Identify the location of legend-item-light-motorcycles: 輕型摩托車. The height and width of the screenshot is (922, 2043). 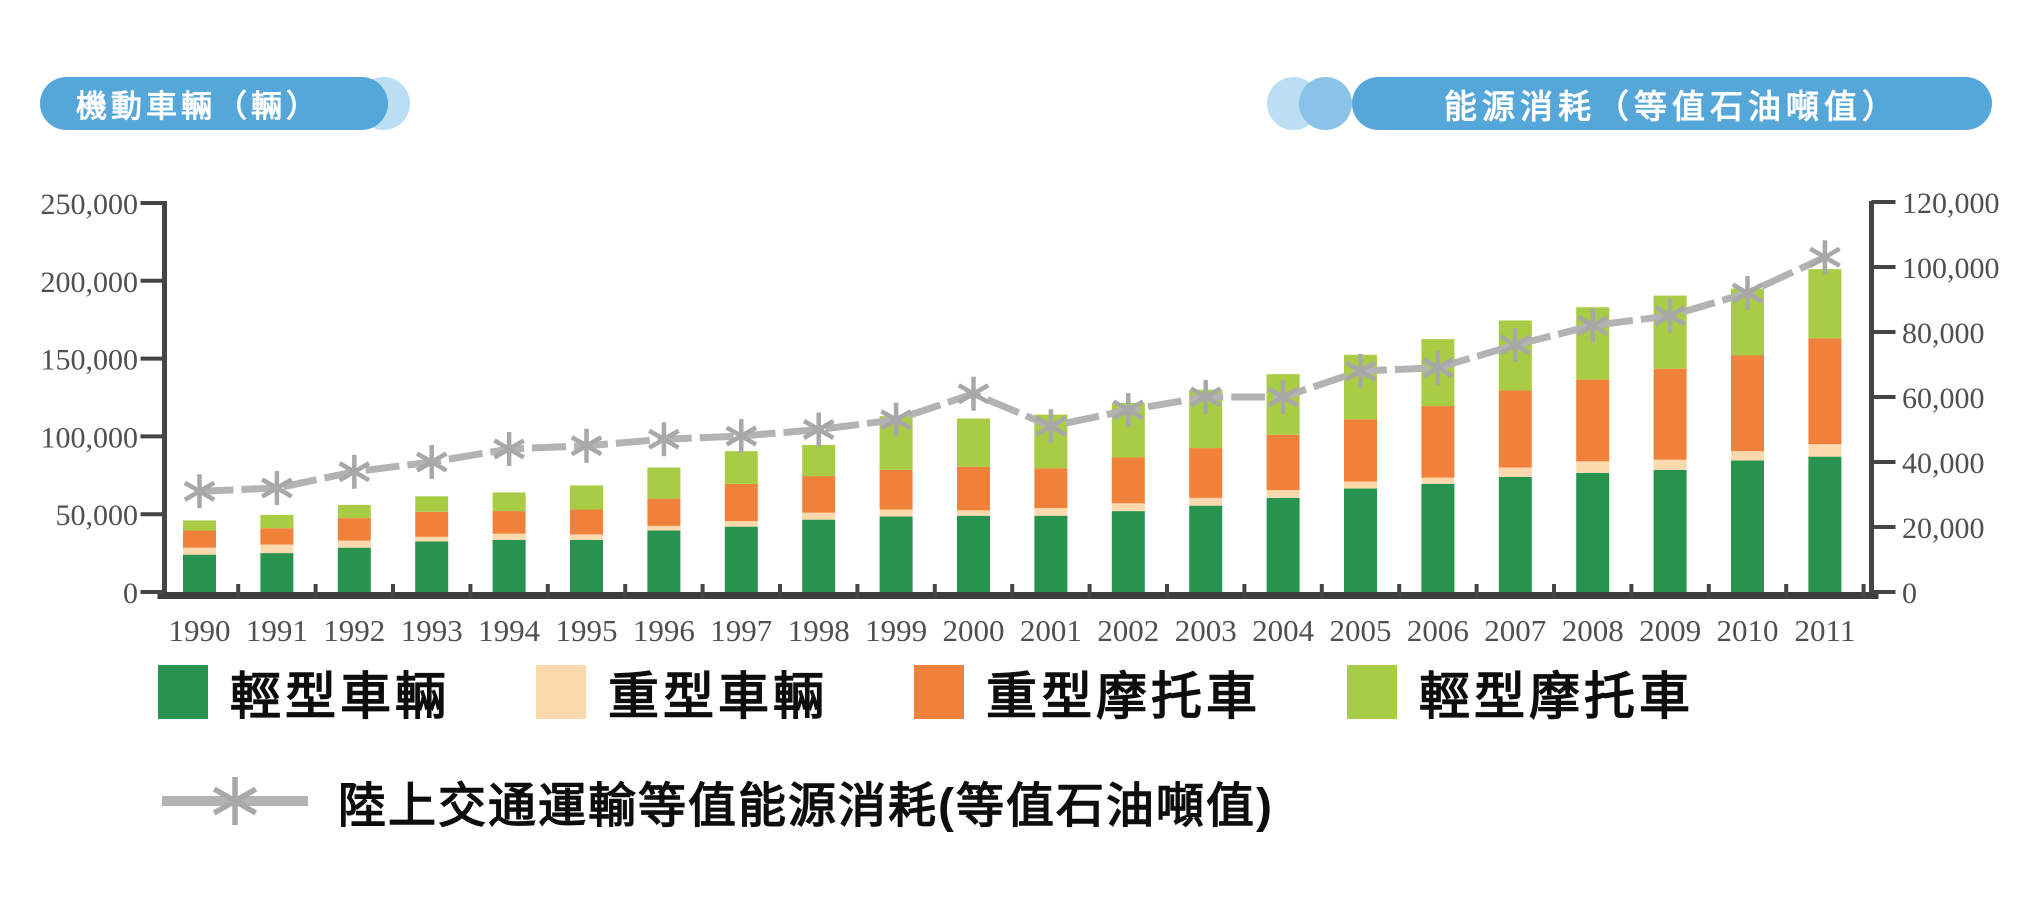
(1520, 692).